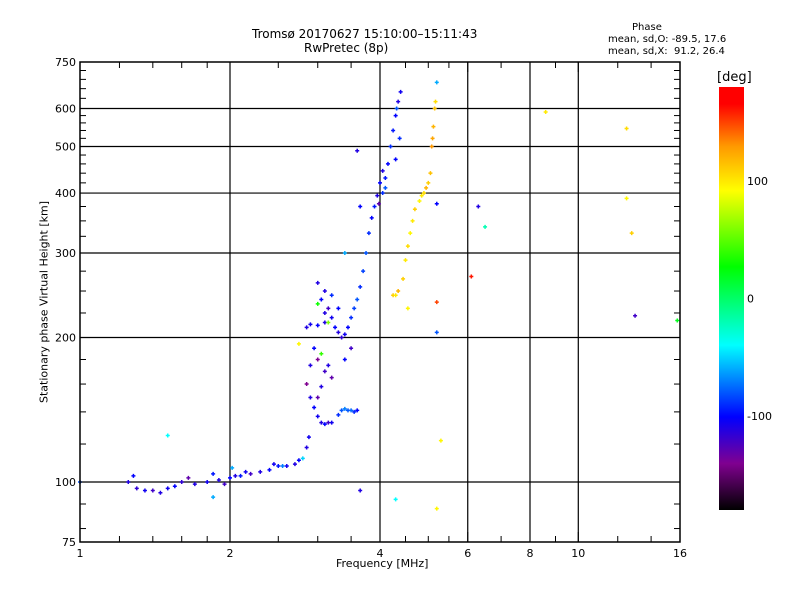 This screenshot has width=800, height=600. I want to click on phase-title: Phase, so click(647, 27).